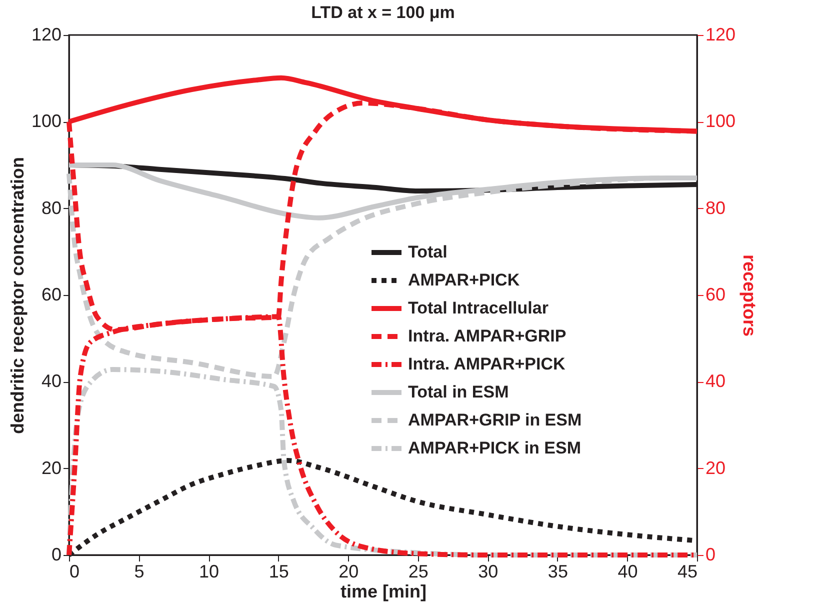  What do you see at coordinates (458, 392) in the screenshot?
I see `legend-label: Total in ESM` at bounding box center [458, 392].